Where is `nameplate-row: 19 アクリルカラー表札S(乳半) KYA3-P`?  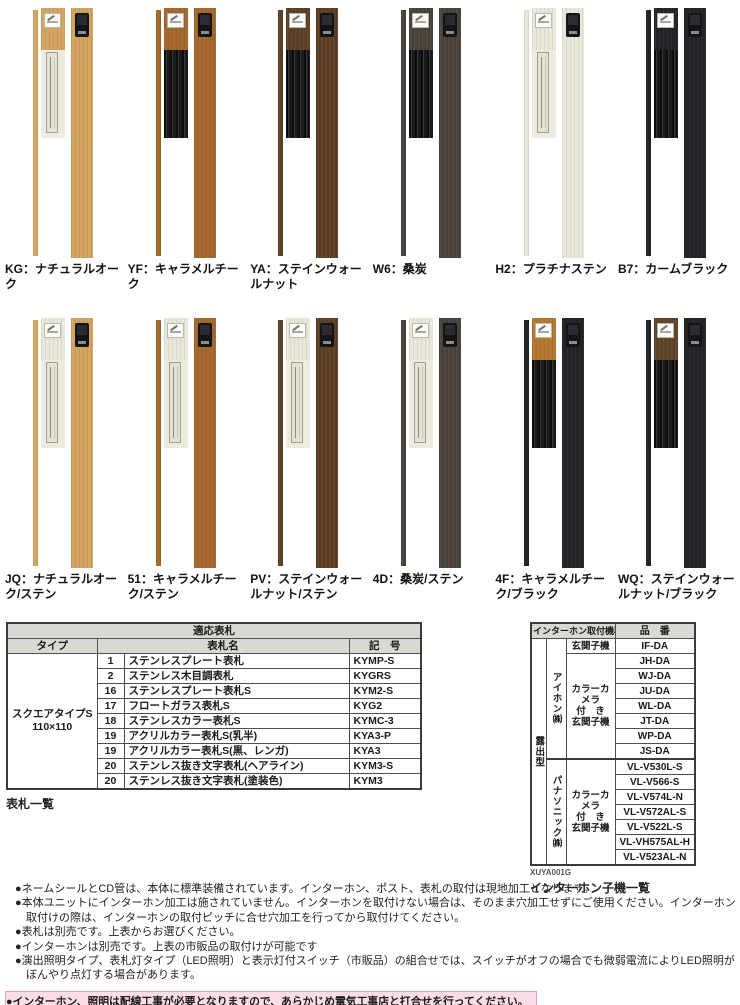 nameplate-row: 19 アクリルカラー表札S(乳半) KYA3-P is located at coordinates (214, 736).